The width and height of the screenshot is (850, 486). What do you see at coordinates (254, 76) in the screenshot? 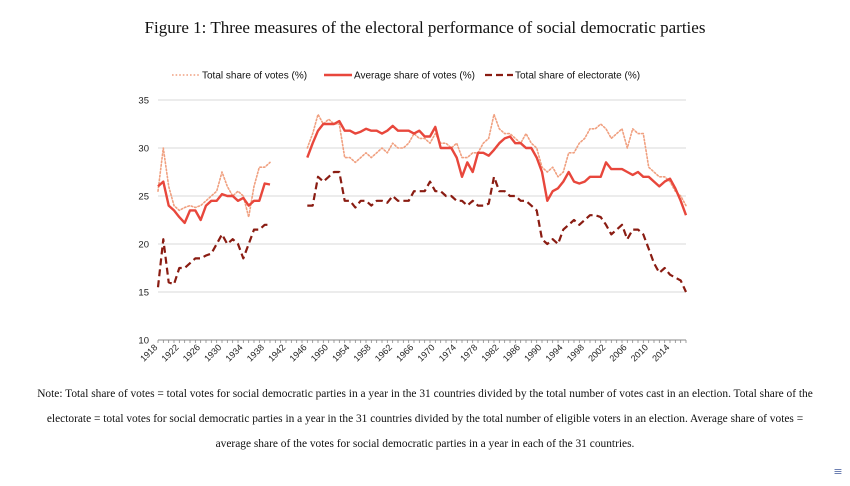
I see `legend-label-1: Total share of votes (%)` at bounding box center [254, 76].